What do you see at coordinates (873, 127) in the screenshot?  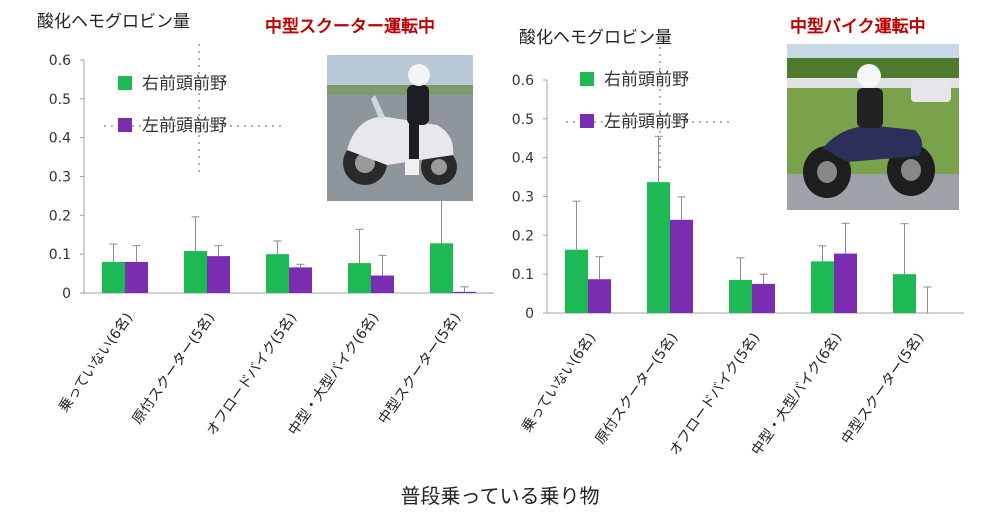 I see `motorcycle-photo` at bounding box center [873, 127].